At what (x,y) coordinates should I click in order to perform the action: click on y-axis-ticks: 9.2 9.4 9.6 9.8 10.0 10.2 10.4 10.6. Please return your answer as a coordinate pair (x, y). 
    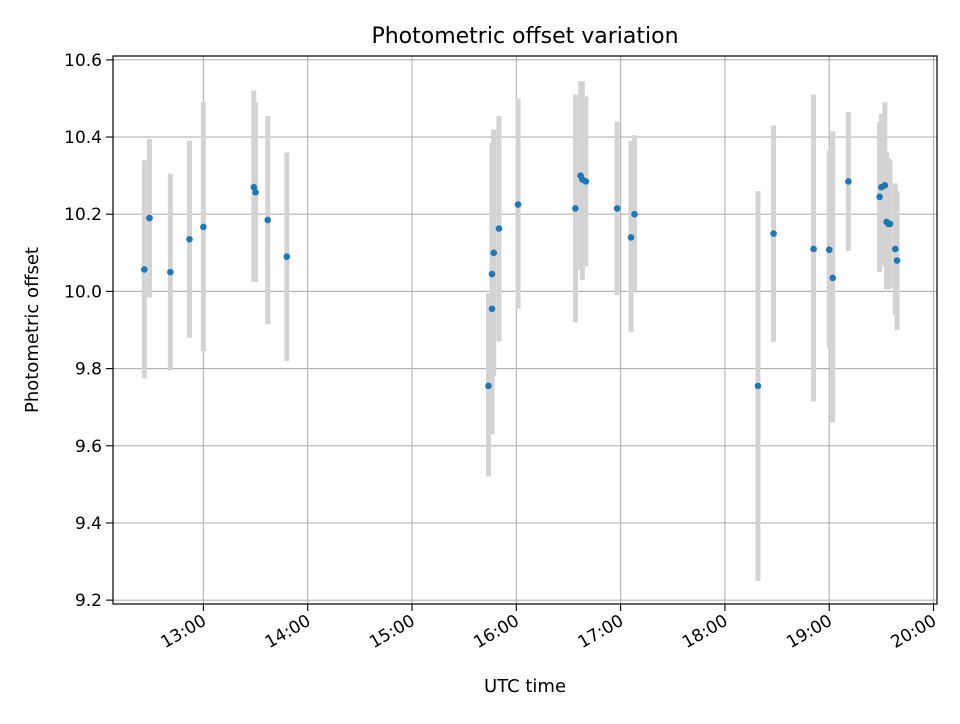
    Looking at the image, I should click on (88, 331).